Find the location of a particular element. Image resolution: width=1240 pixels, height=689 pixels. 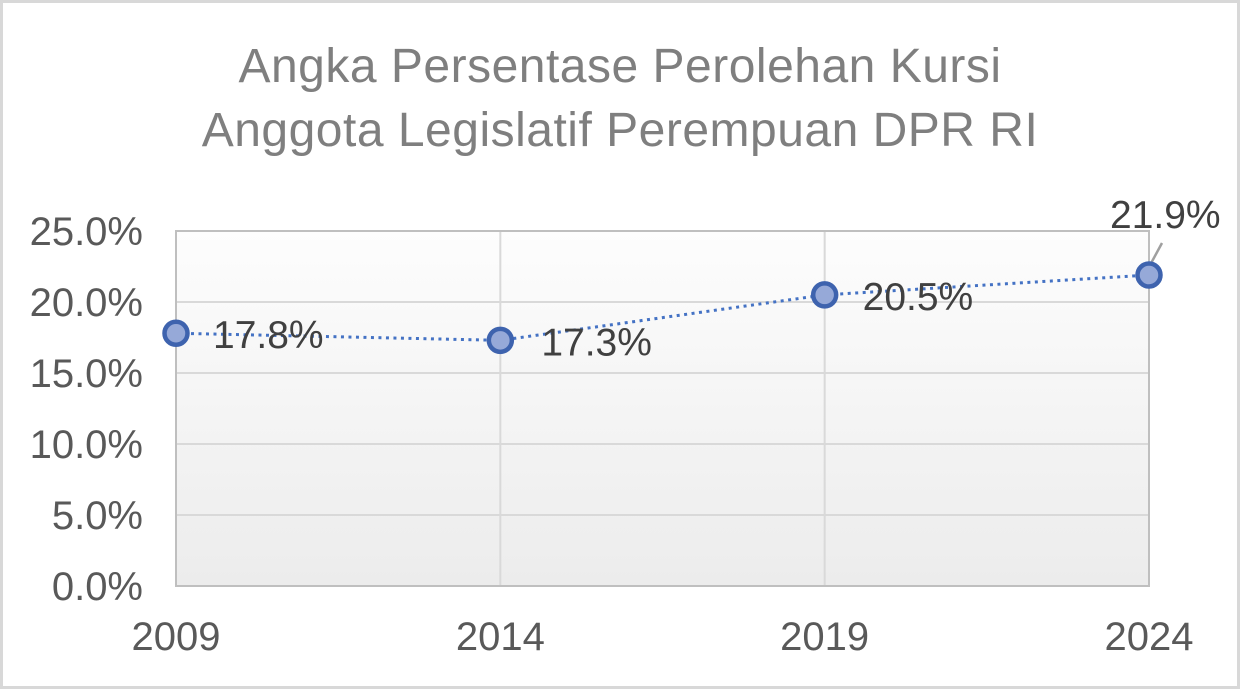

x-axis-category-label: 2009 is located at coordinates (176, 637).